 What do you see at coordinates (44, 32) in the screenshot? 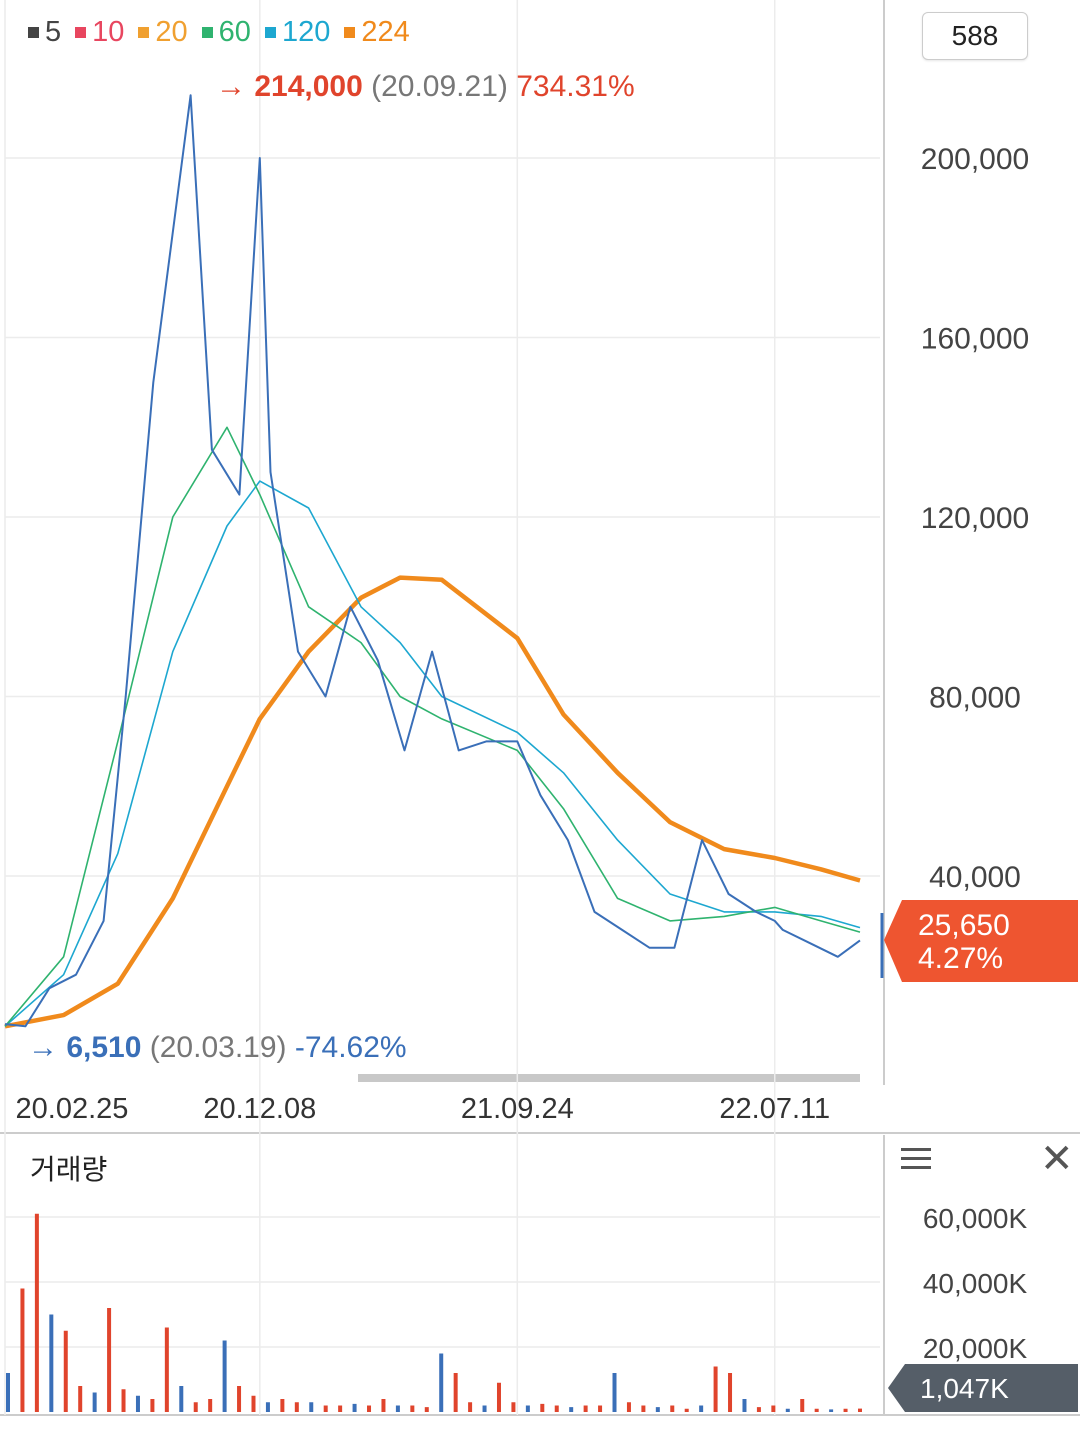
I see `legend-item-ma5: 5` at bounding box center [44, 32].